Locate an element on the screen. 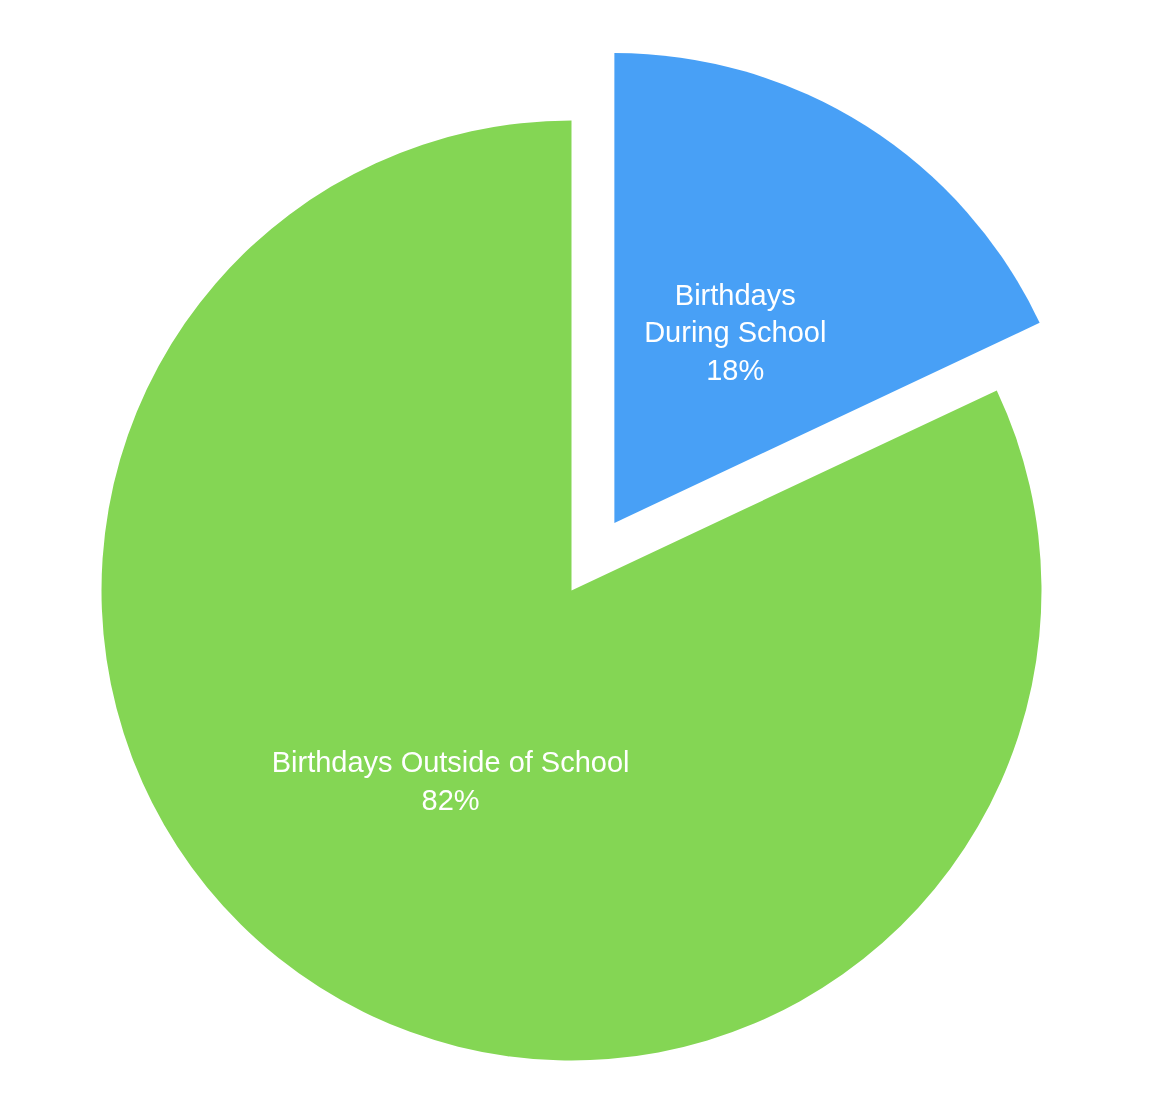 The image size is (1168, 1094). data-label: 18% is located at coordinates (735, 369).